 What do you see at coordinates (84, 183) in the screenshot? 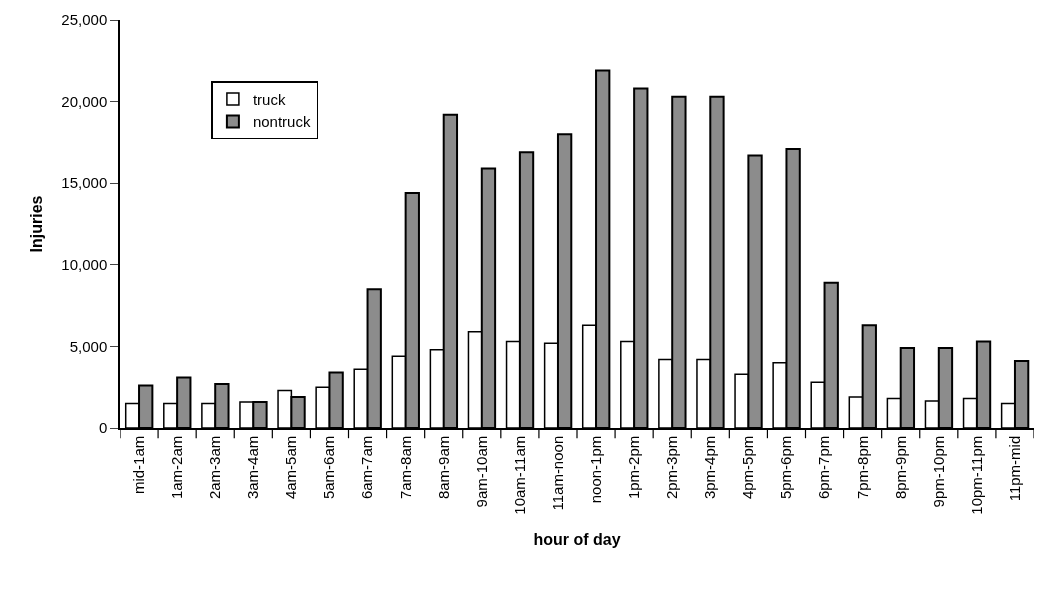
I see `y-tick-label: 15,000` at bounding box center [84, 183].